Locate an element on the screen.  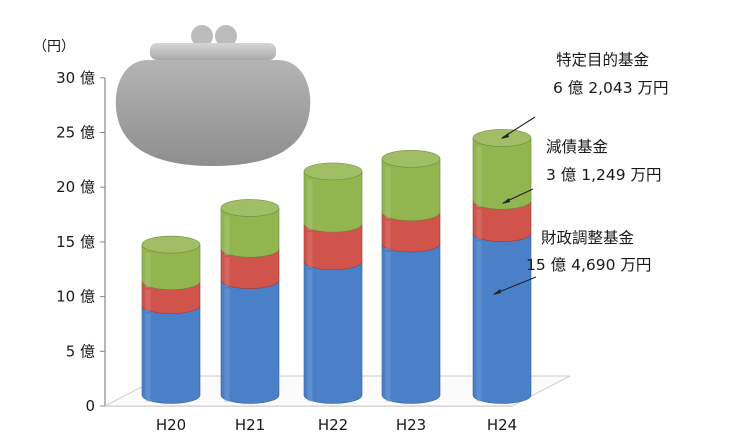
annotation-value: 15 億 4,690 万円 is located at coordinates (588, 265).